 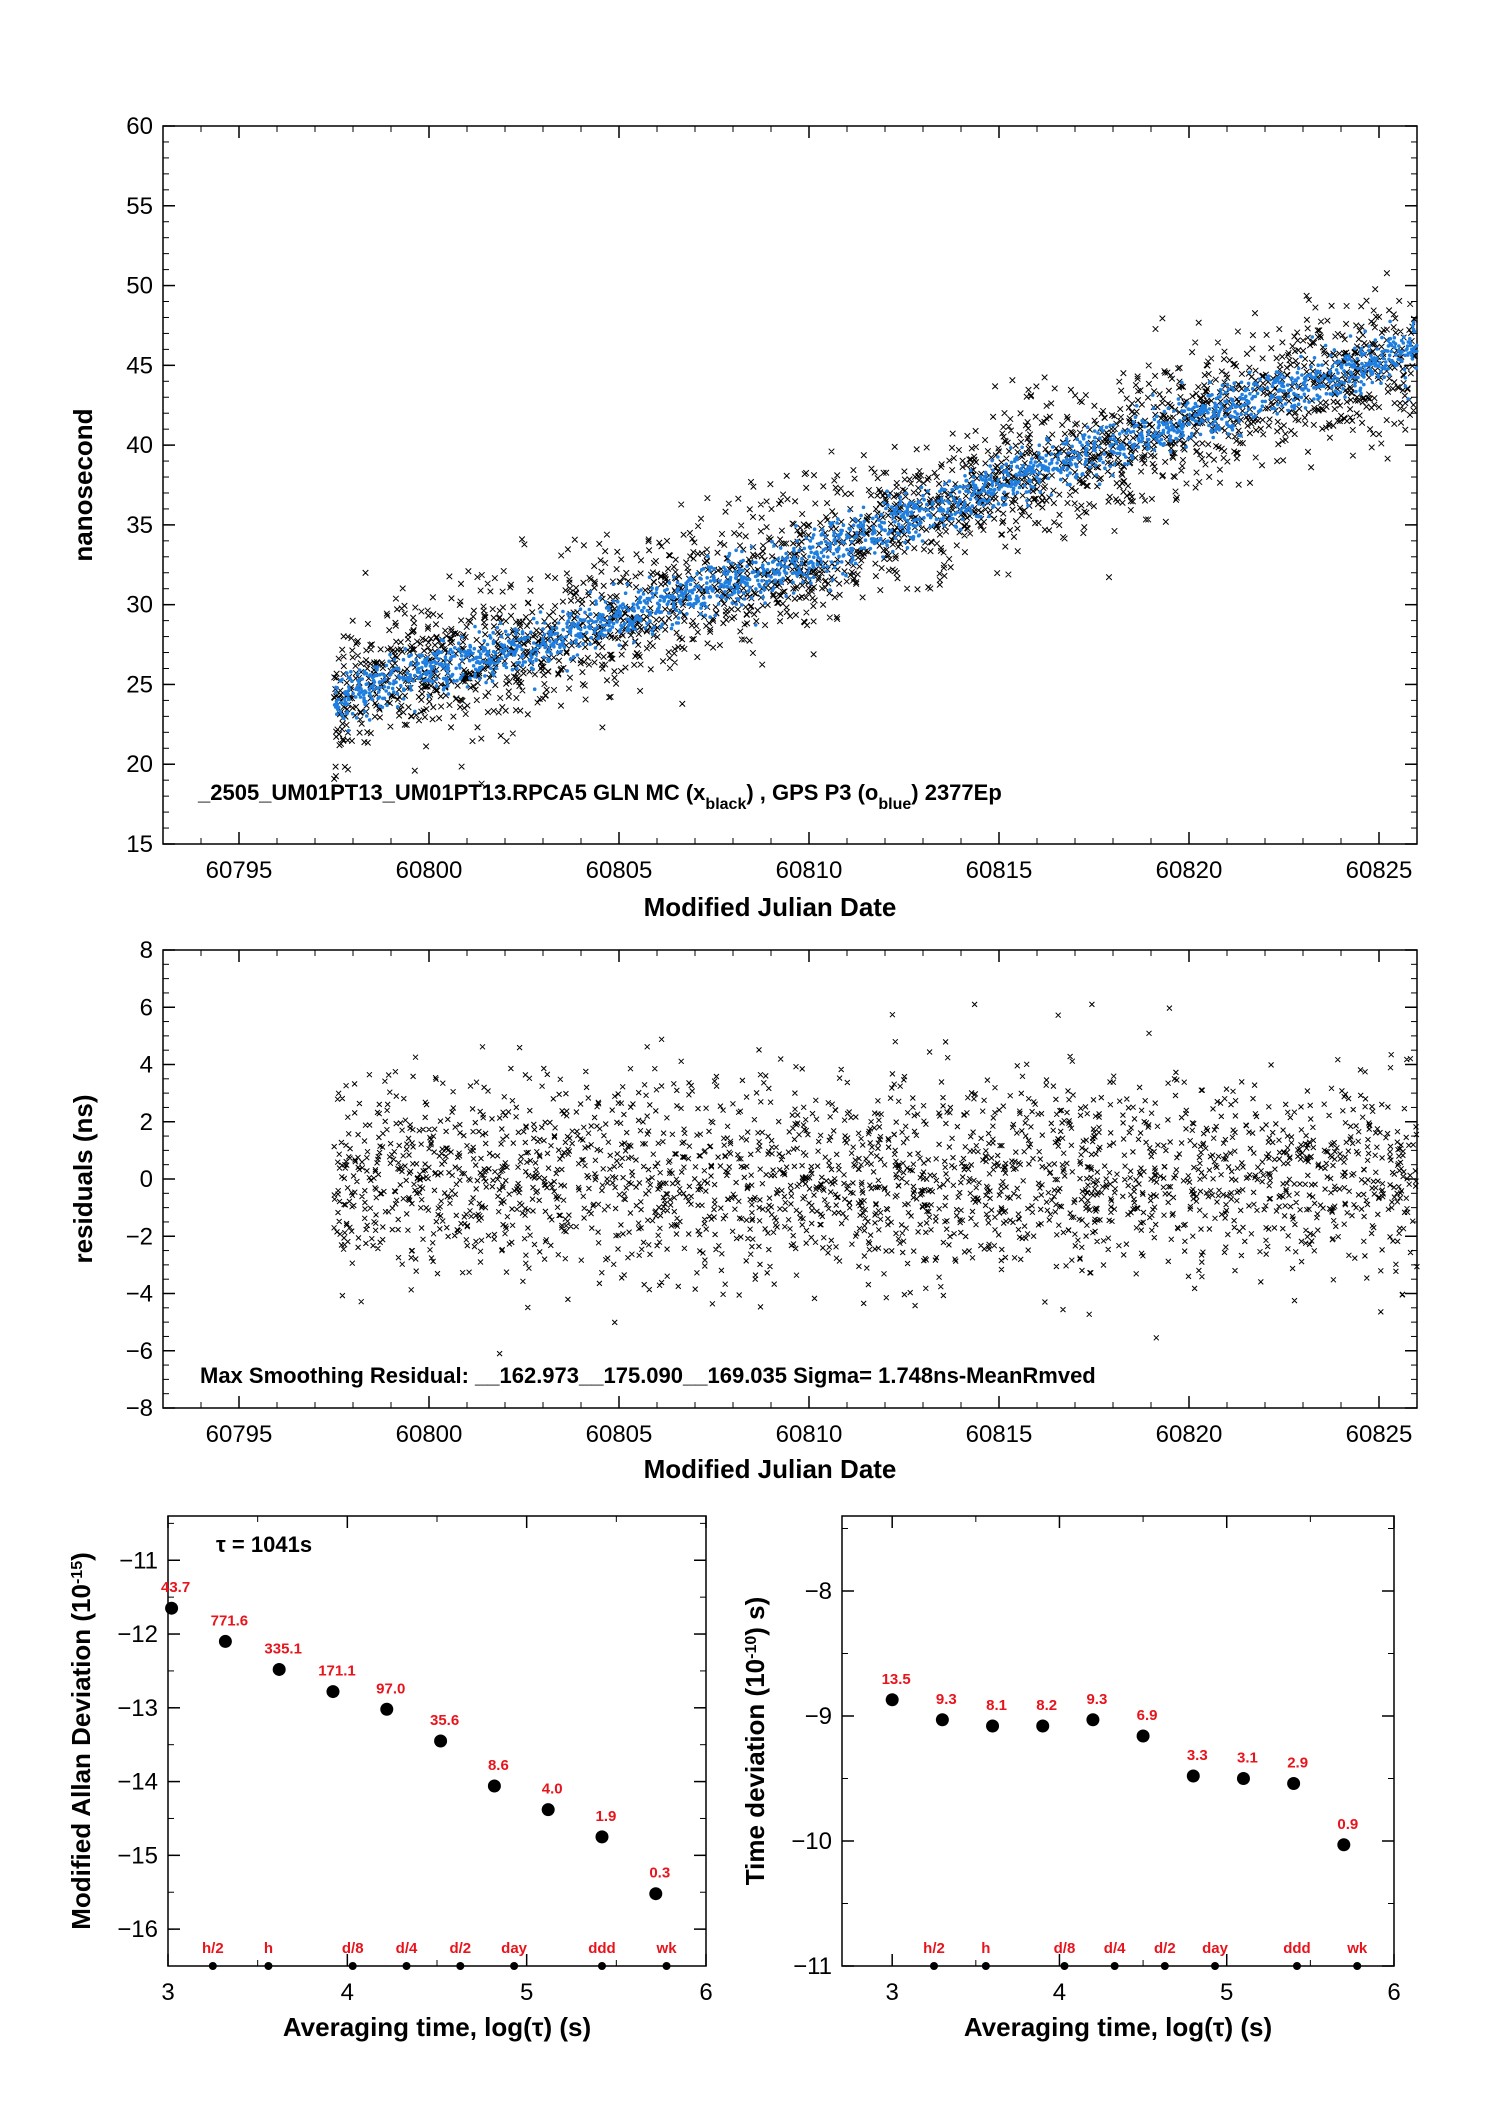 What do you see at coordinates (896, 1679) in the screenshot?
I see `deviation-point-label: 13.5` at bounding box center [896, 1679].